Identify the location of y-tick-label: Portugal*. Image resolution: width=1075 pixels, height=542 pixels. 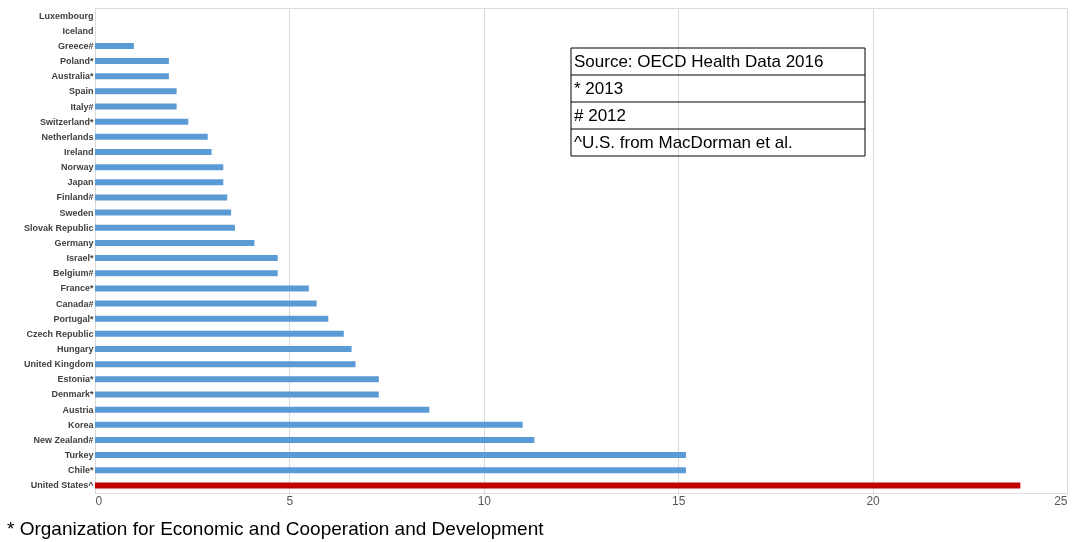
(73, 318).